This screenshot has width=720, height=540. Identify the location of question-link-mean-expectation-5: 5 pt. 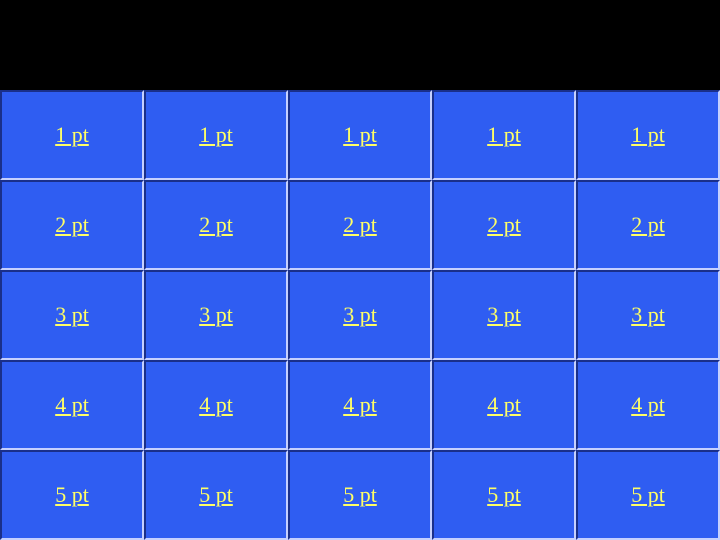
(216, 494).